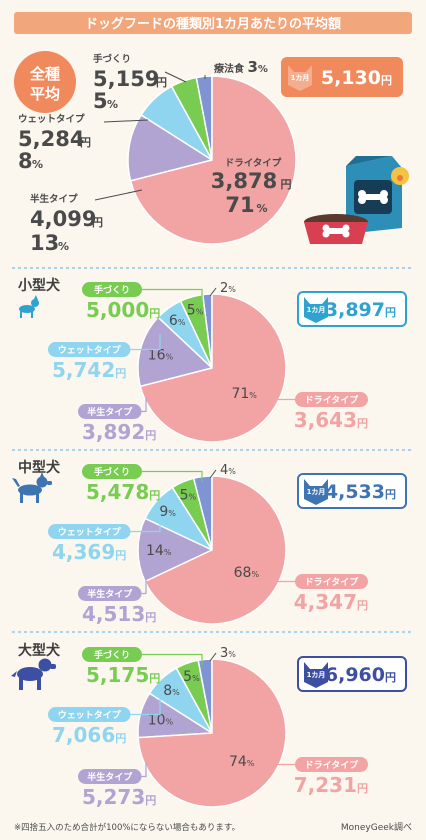 The height and width of the screenshot is (840, 426). Describe the element at coordinates (175, 77) in the screenshot. I see `overall-homemade-leader` at that location.